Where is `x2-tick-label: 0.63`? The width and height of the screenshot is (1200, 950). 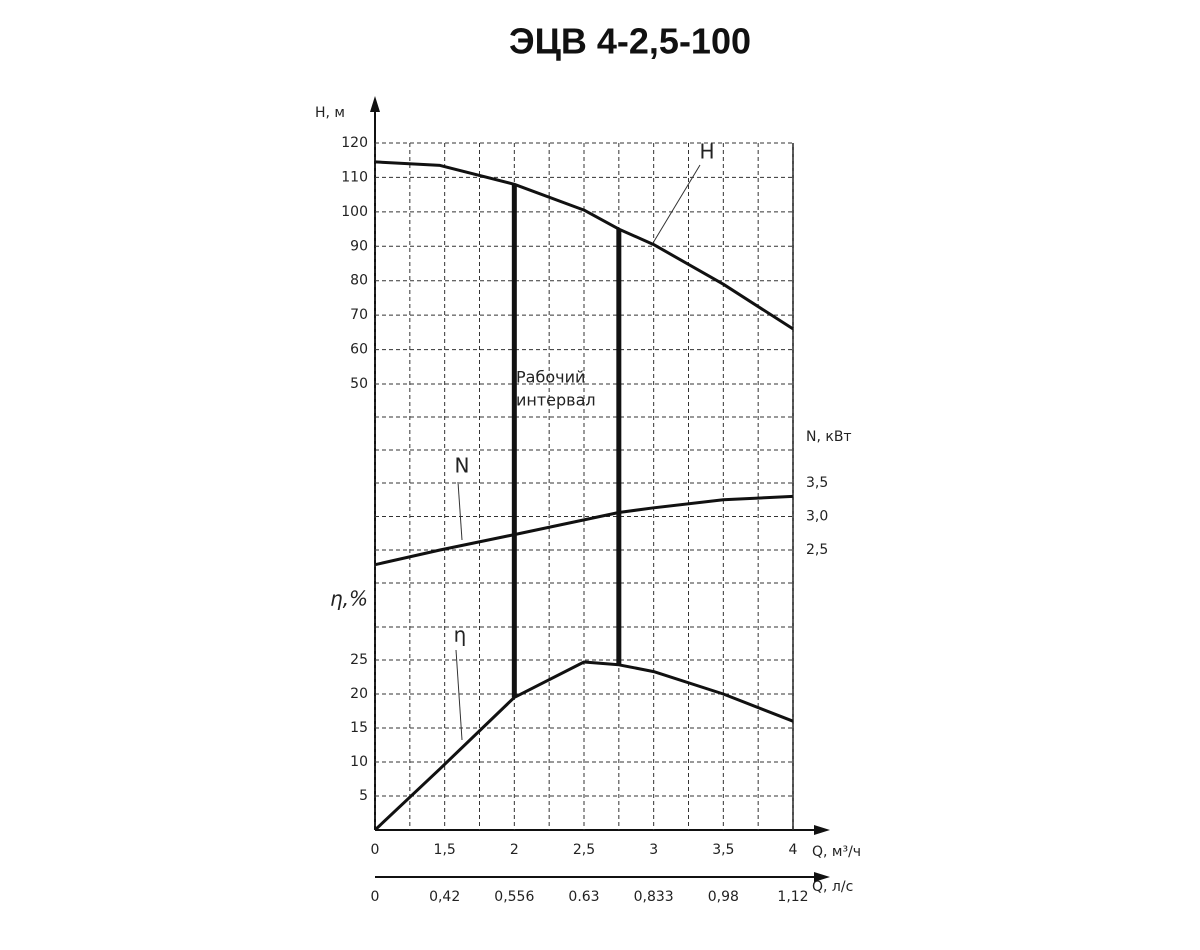
x2-tick-label: 0.63 is located at coordinates (583, 897).